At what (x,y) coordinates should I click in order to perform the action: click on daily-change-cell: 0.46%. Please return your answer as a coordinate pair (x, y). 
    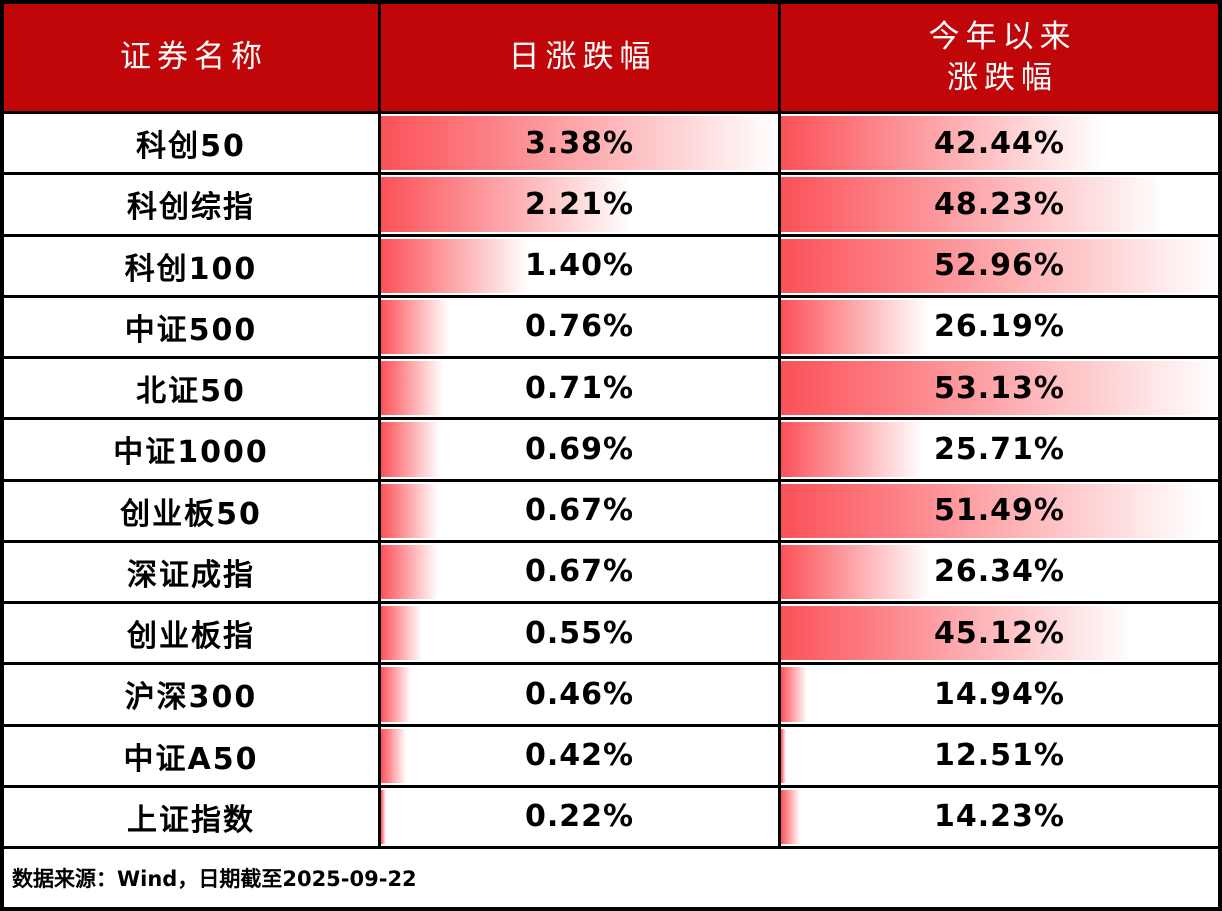
    Looking at the image, I should click on (579, 694).